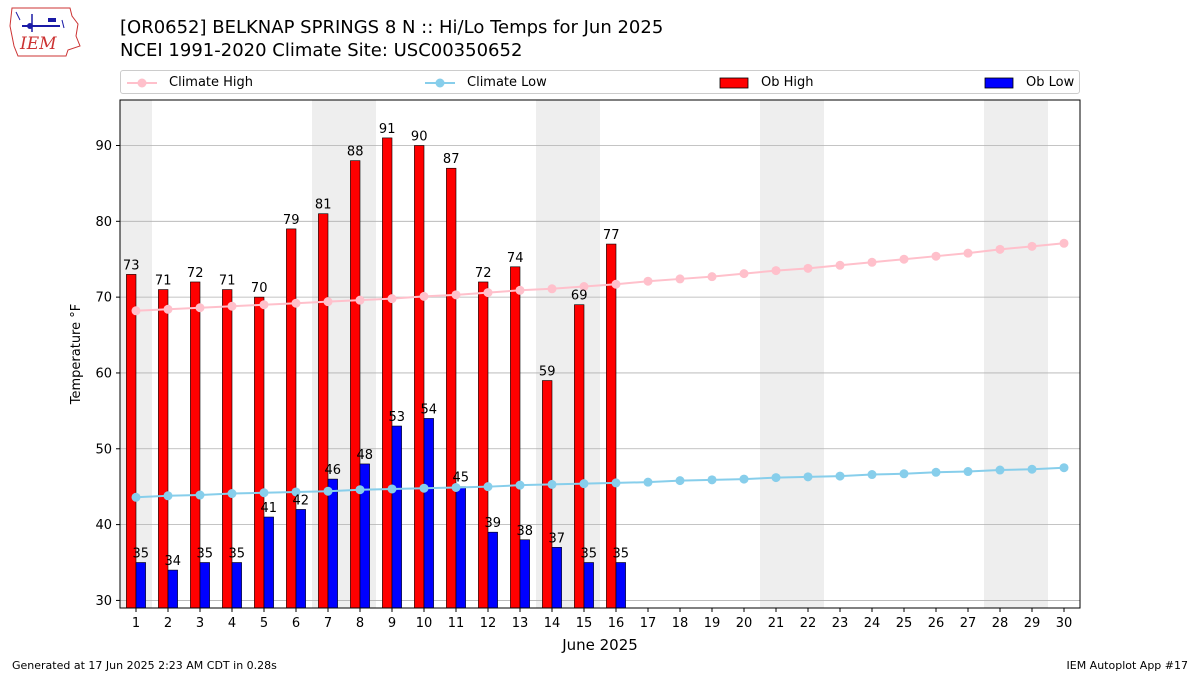 This screenshot has height=675, width=1200. Describe the element at coordinates (76, 354) in the screenshot. I see `y-axis-label: Temperature °F` at that location.